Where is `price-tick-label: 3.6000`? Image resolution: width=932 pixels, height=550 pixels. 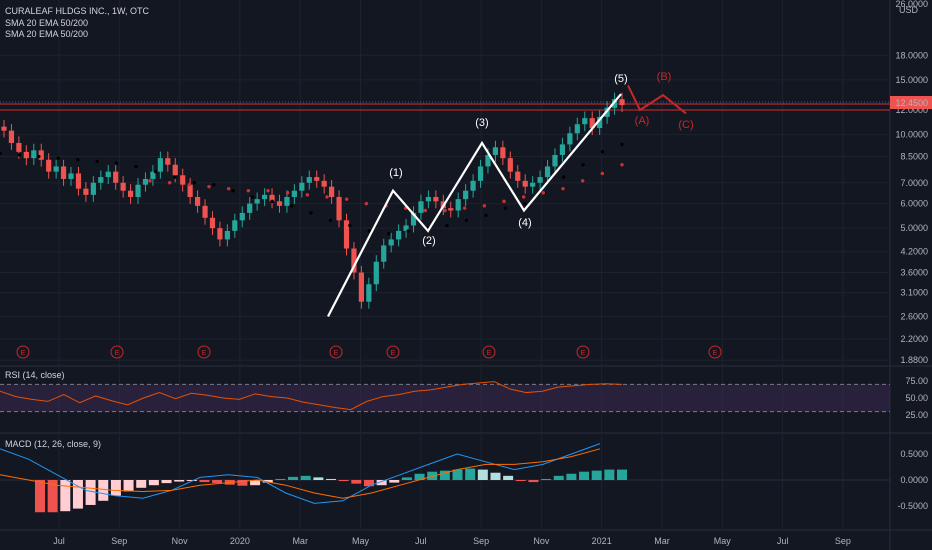
price-tick-label: 3.6000 is located at coordinates (914, 273).